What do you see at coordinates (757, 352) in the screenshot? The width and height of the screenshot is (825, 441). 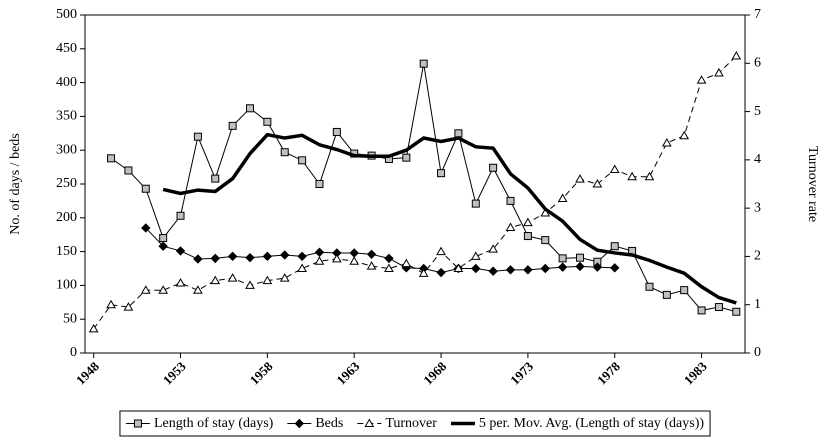 I see `y2-tick-label: 0` at bounding box center [757, 352].